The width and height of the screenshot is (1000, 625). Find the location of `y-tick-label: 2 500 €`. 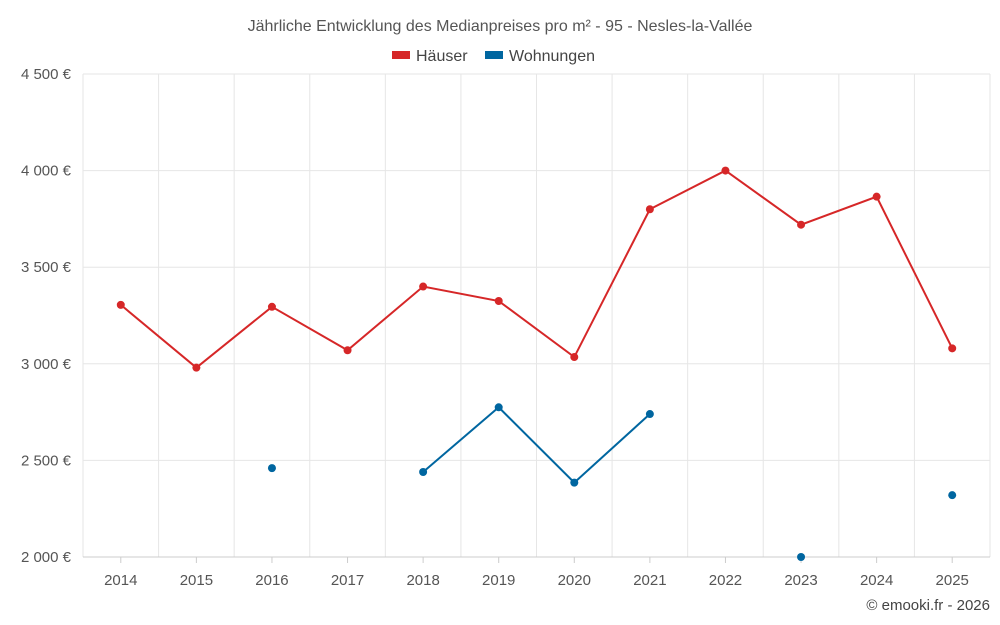

y-tick-label: 2 500 € is located at coordinates (46, 460).